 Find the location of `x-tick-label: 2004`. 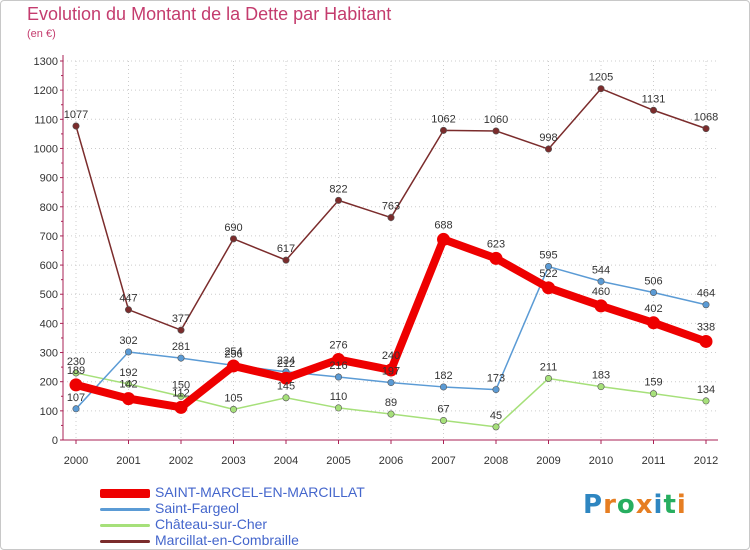

x-tick-label: 2004 is located at coordinates (286, 461).